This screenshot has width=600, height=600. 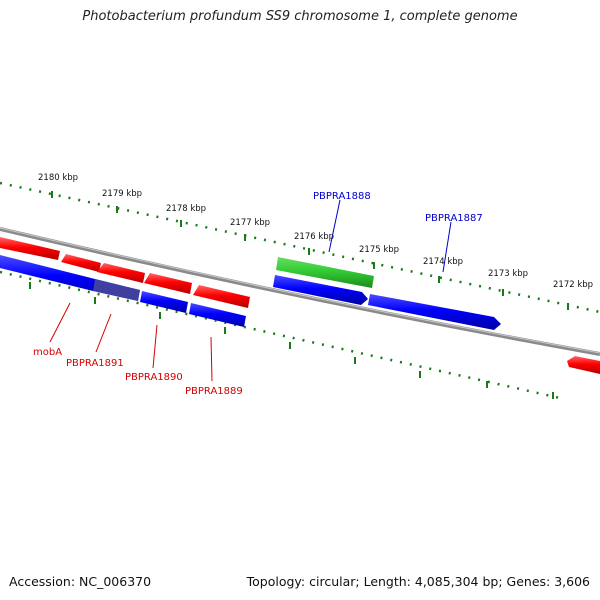 What do you see at coordinates (155, 346) in the screenshot?
I see `callout-line-pbpra1890` at bounding box center [155, 346].